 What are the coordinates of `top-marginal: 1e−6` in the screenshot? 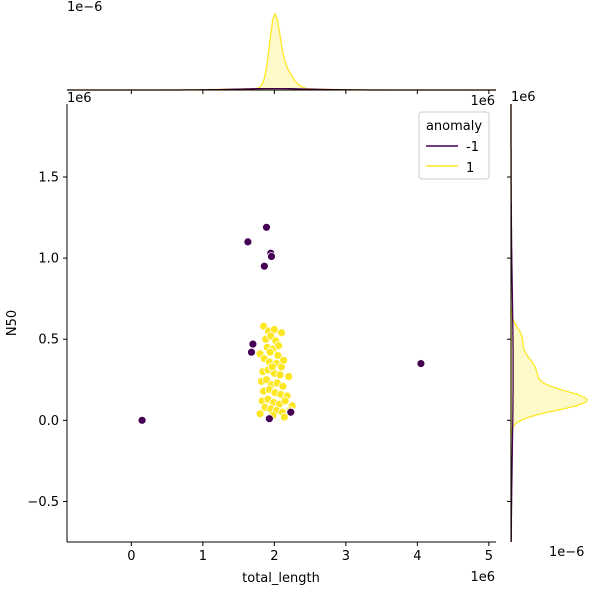 It's located at (281, 45).